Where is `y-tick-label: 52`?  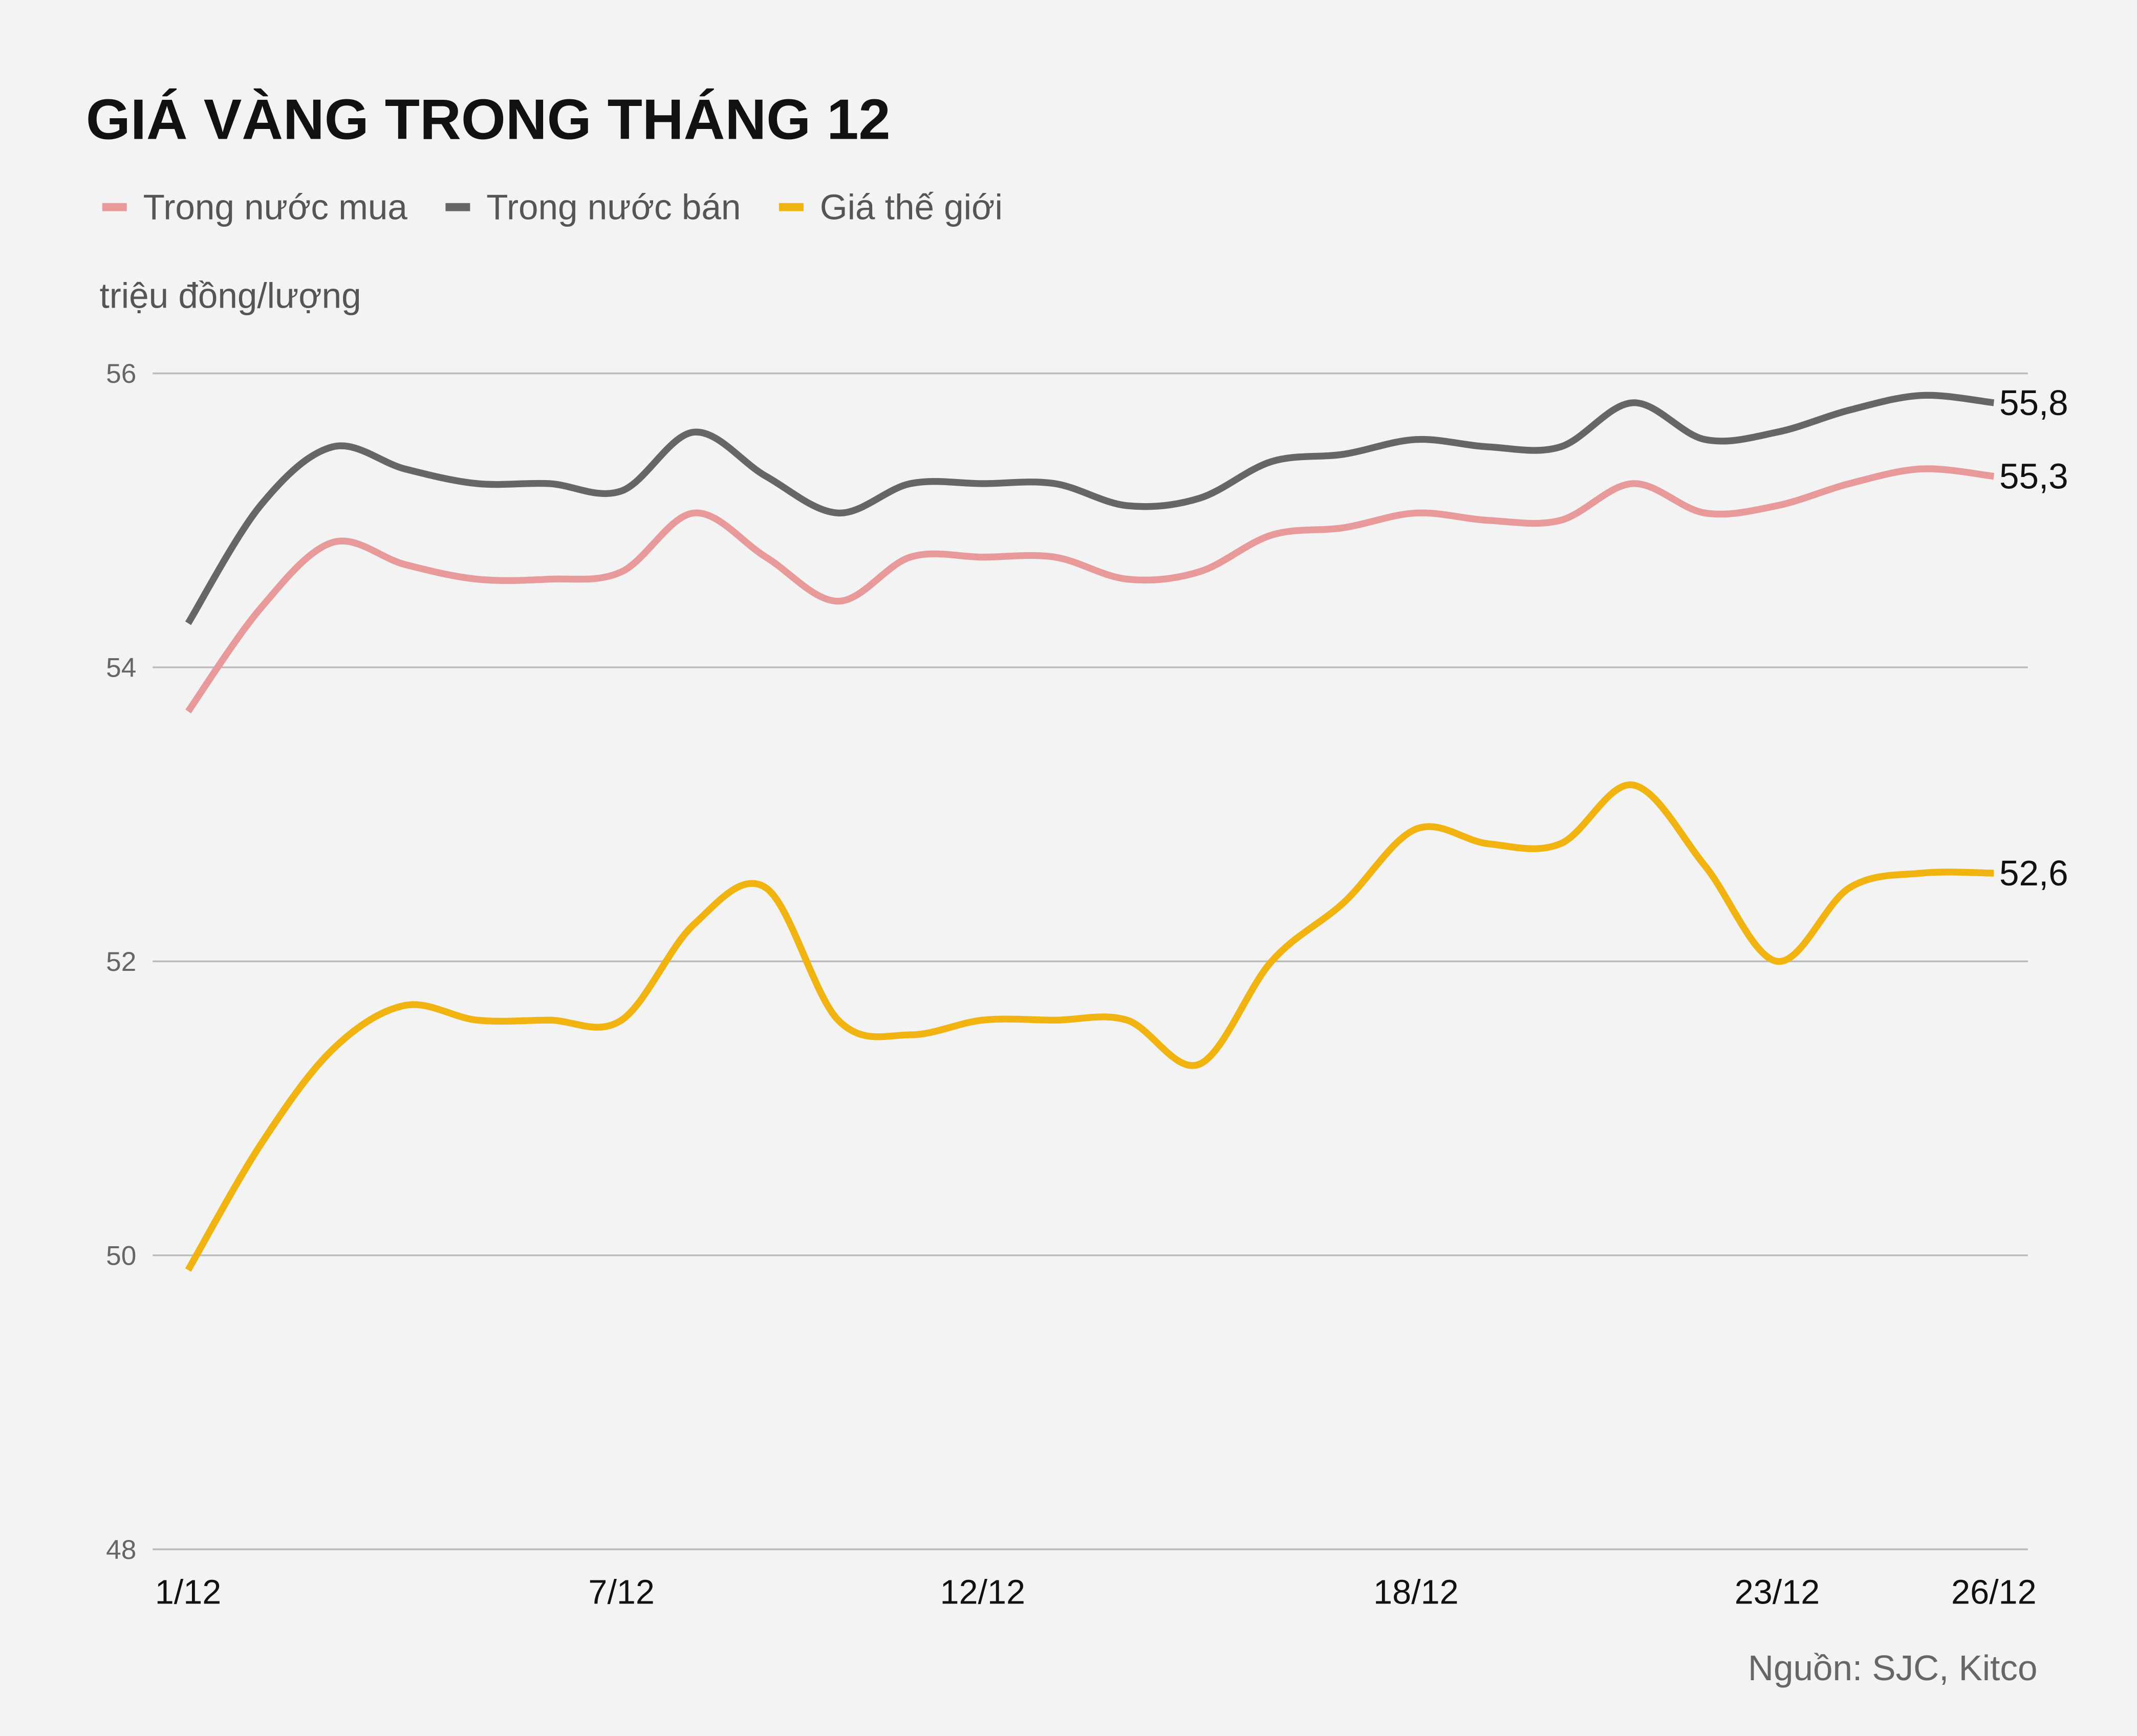 y-tick-label: 52 is located at coordinates (121, 962).